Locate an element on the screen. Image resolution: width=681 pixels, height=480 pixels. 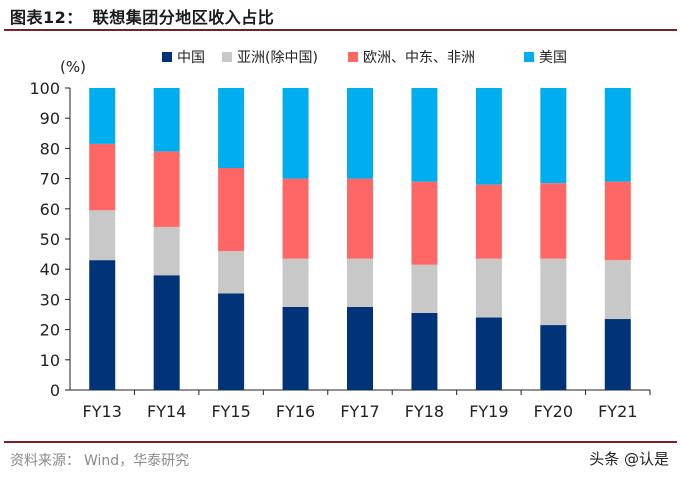
y-tick-label: 30 is located at coordinates (50, 299).